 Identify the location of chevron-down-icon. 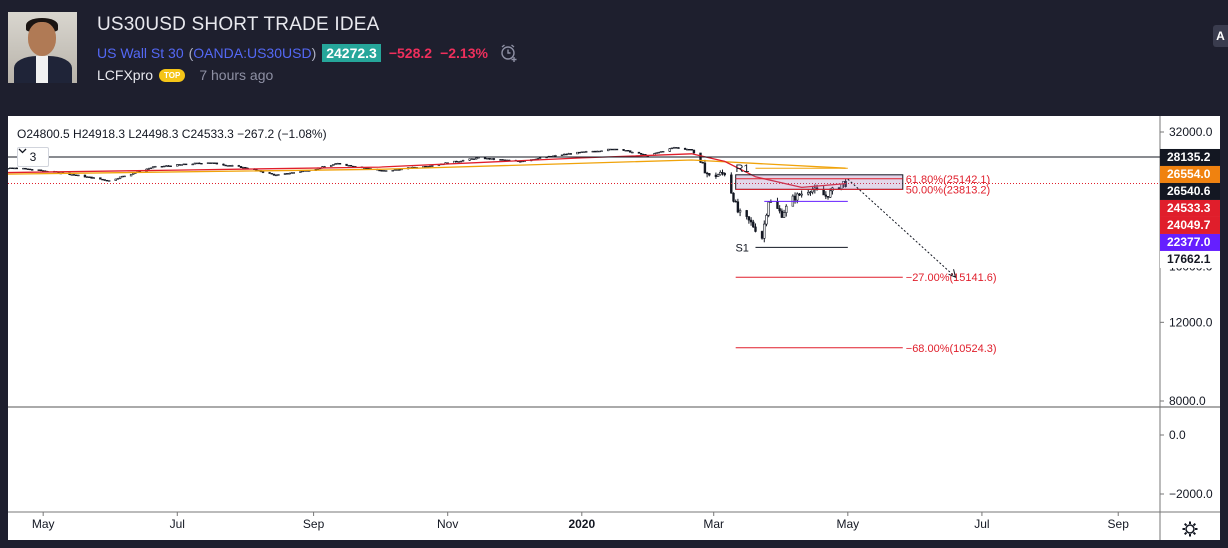
(22, 151).